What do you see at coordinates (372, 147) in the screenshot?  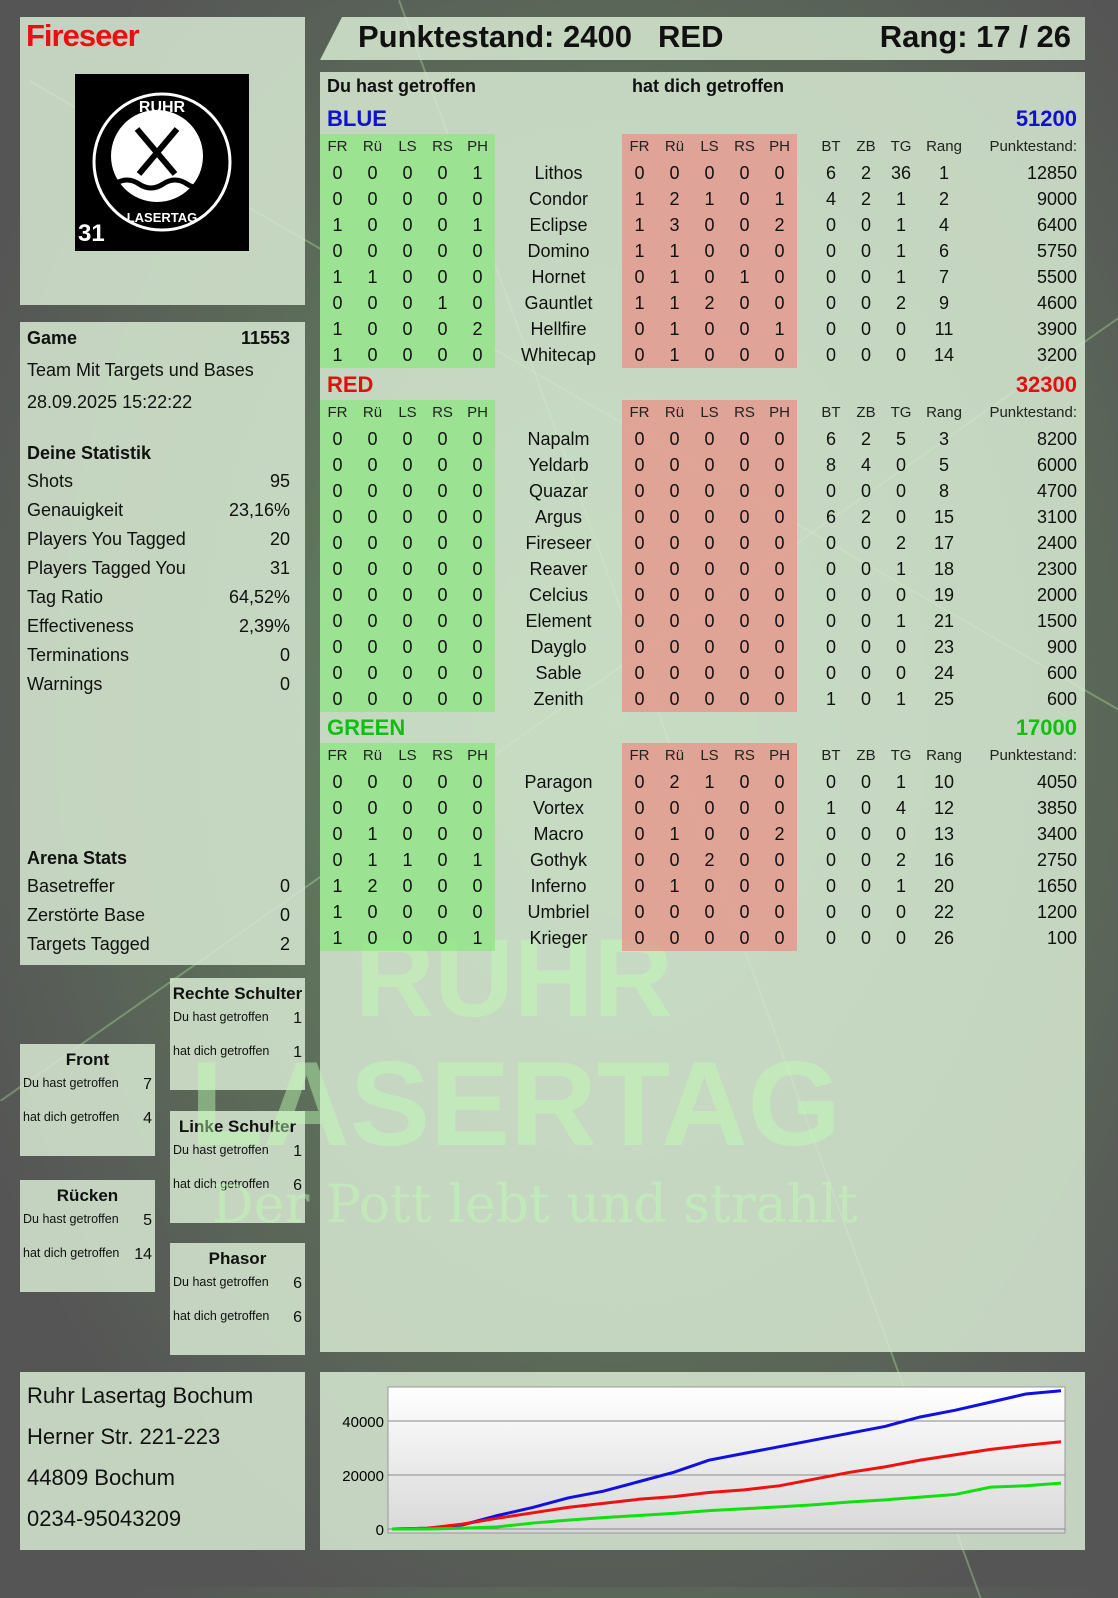 I see `column-header: Rü` at bounding box center [372, 147].